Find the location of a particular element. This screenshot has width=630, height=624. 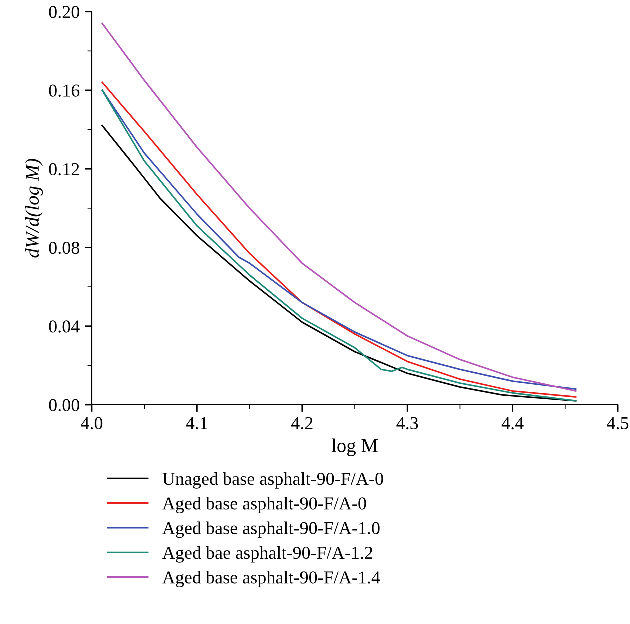

y-tick-label: 0.08 is located at coordinates (64, 248).